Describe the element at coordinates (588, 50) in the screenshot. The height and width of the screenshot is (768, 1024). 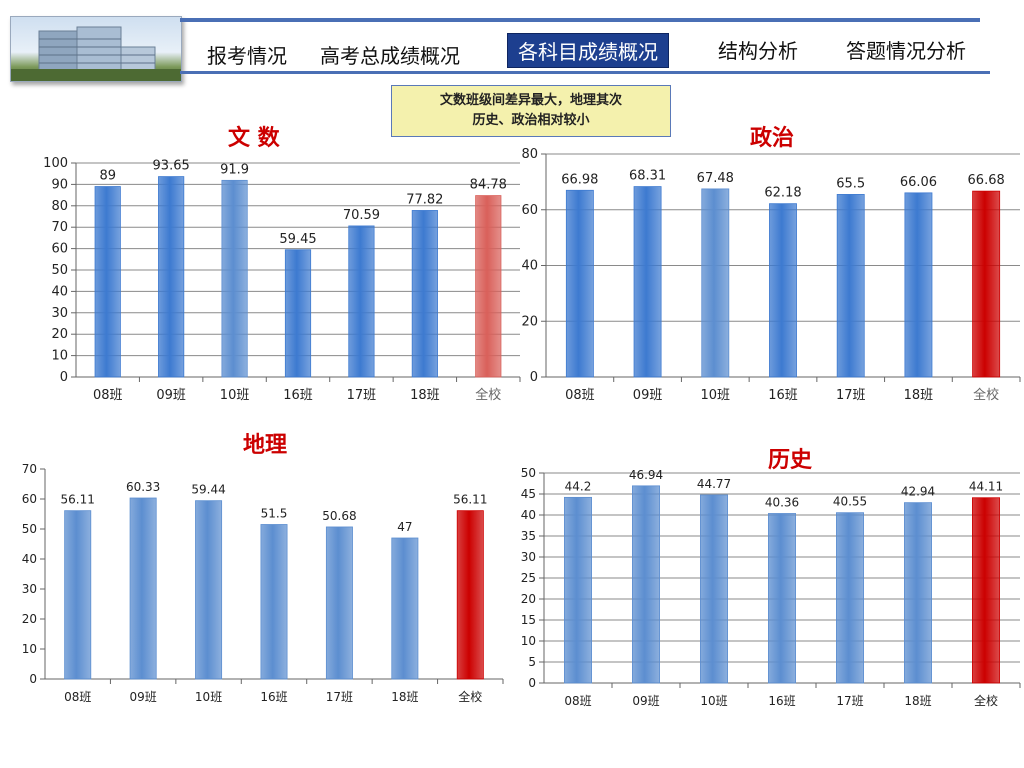
I see `nav-tab-subject-scores: 各科目成绩概况` at that location.